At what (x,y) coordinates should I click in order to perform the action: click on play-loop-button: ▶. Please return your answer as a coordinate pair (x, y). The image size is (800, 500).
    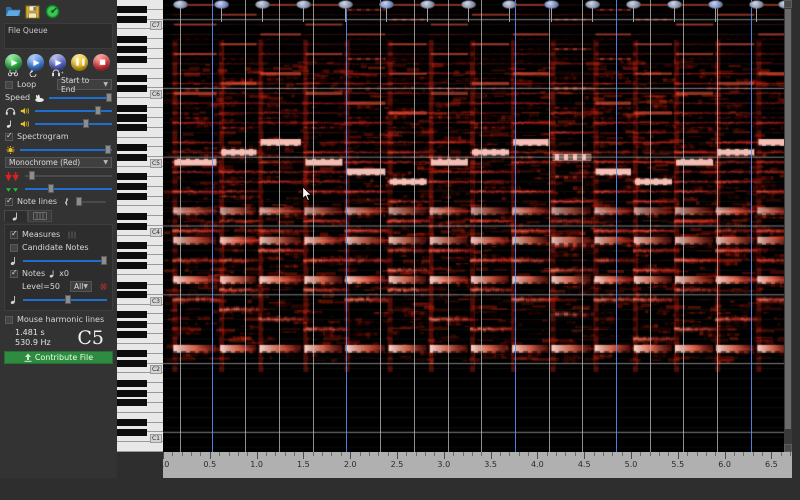
    Looking at the image, I should click on (36, 65).